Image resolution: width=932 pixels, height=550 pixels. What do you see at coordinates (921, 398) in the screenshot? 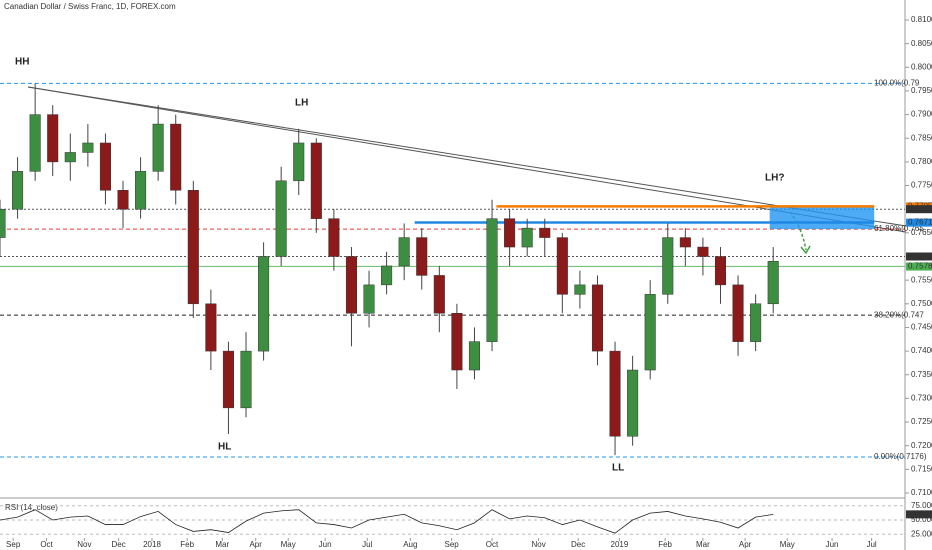
I see `y-tick-label: 0.73000` at bounding box center [921, 398].